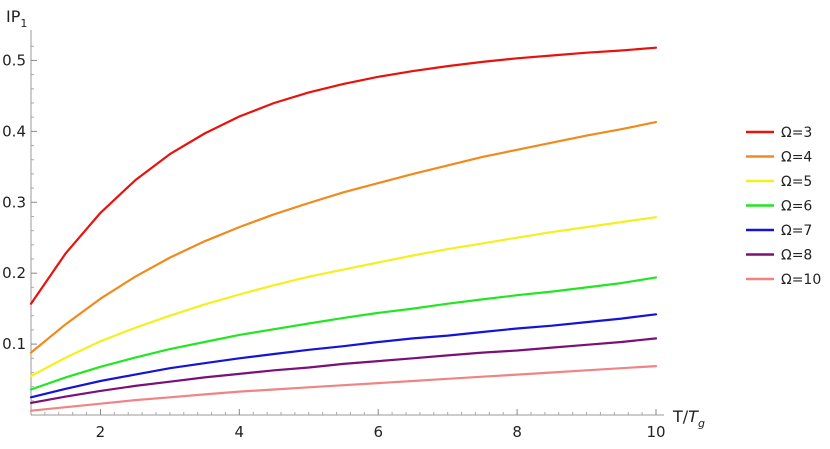  Describe the element at coordinates (693, 416) in the screenshot. I see `x-axis-title-italic: T` at that location.